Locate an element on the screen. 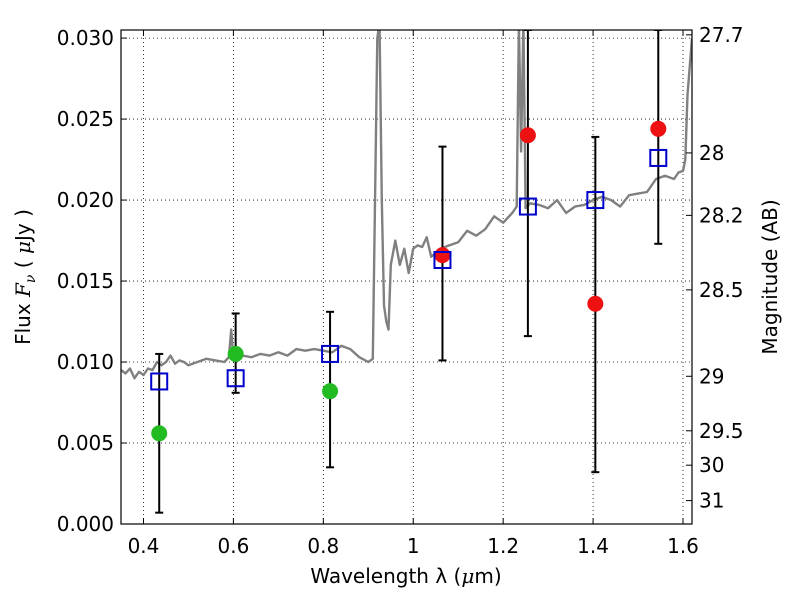  y2-tick-label: 28.2 is located at coordinates (721, 215).